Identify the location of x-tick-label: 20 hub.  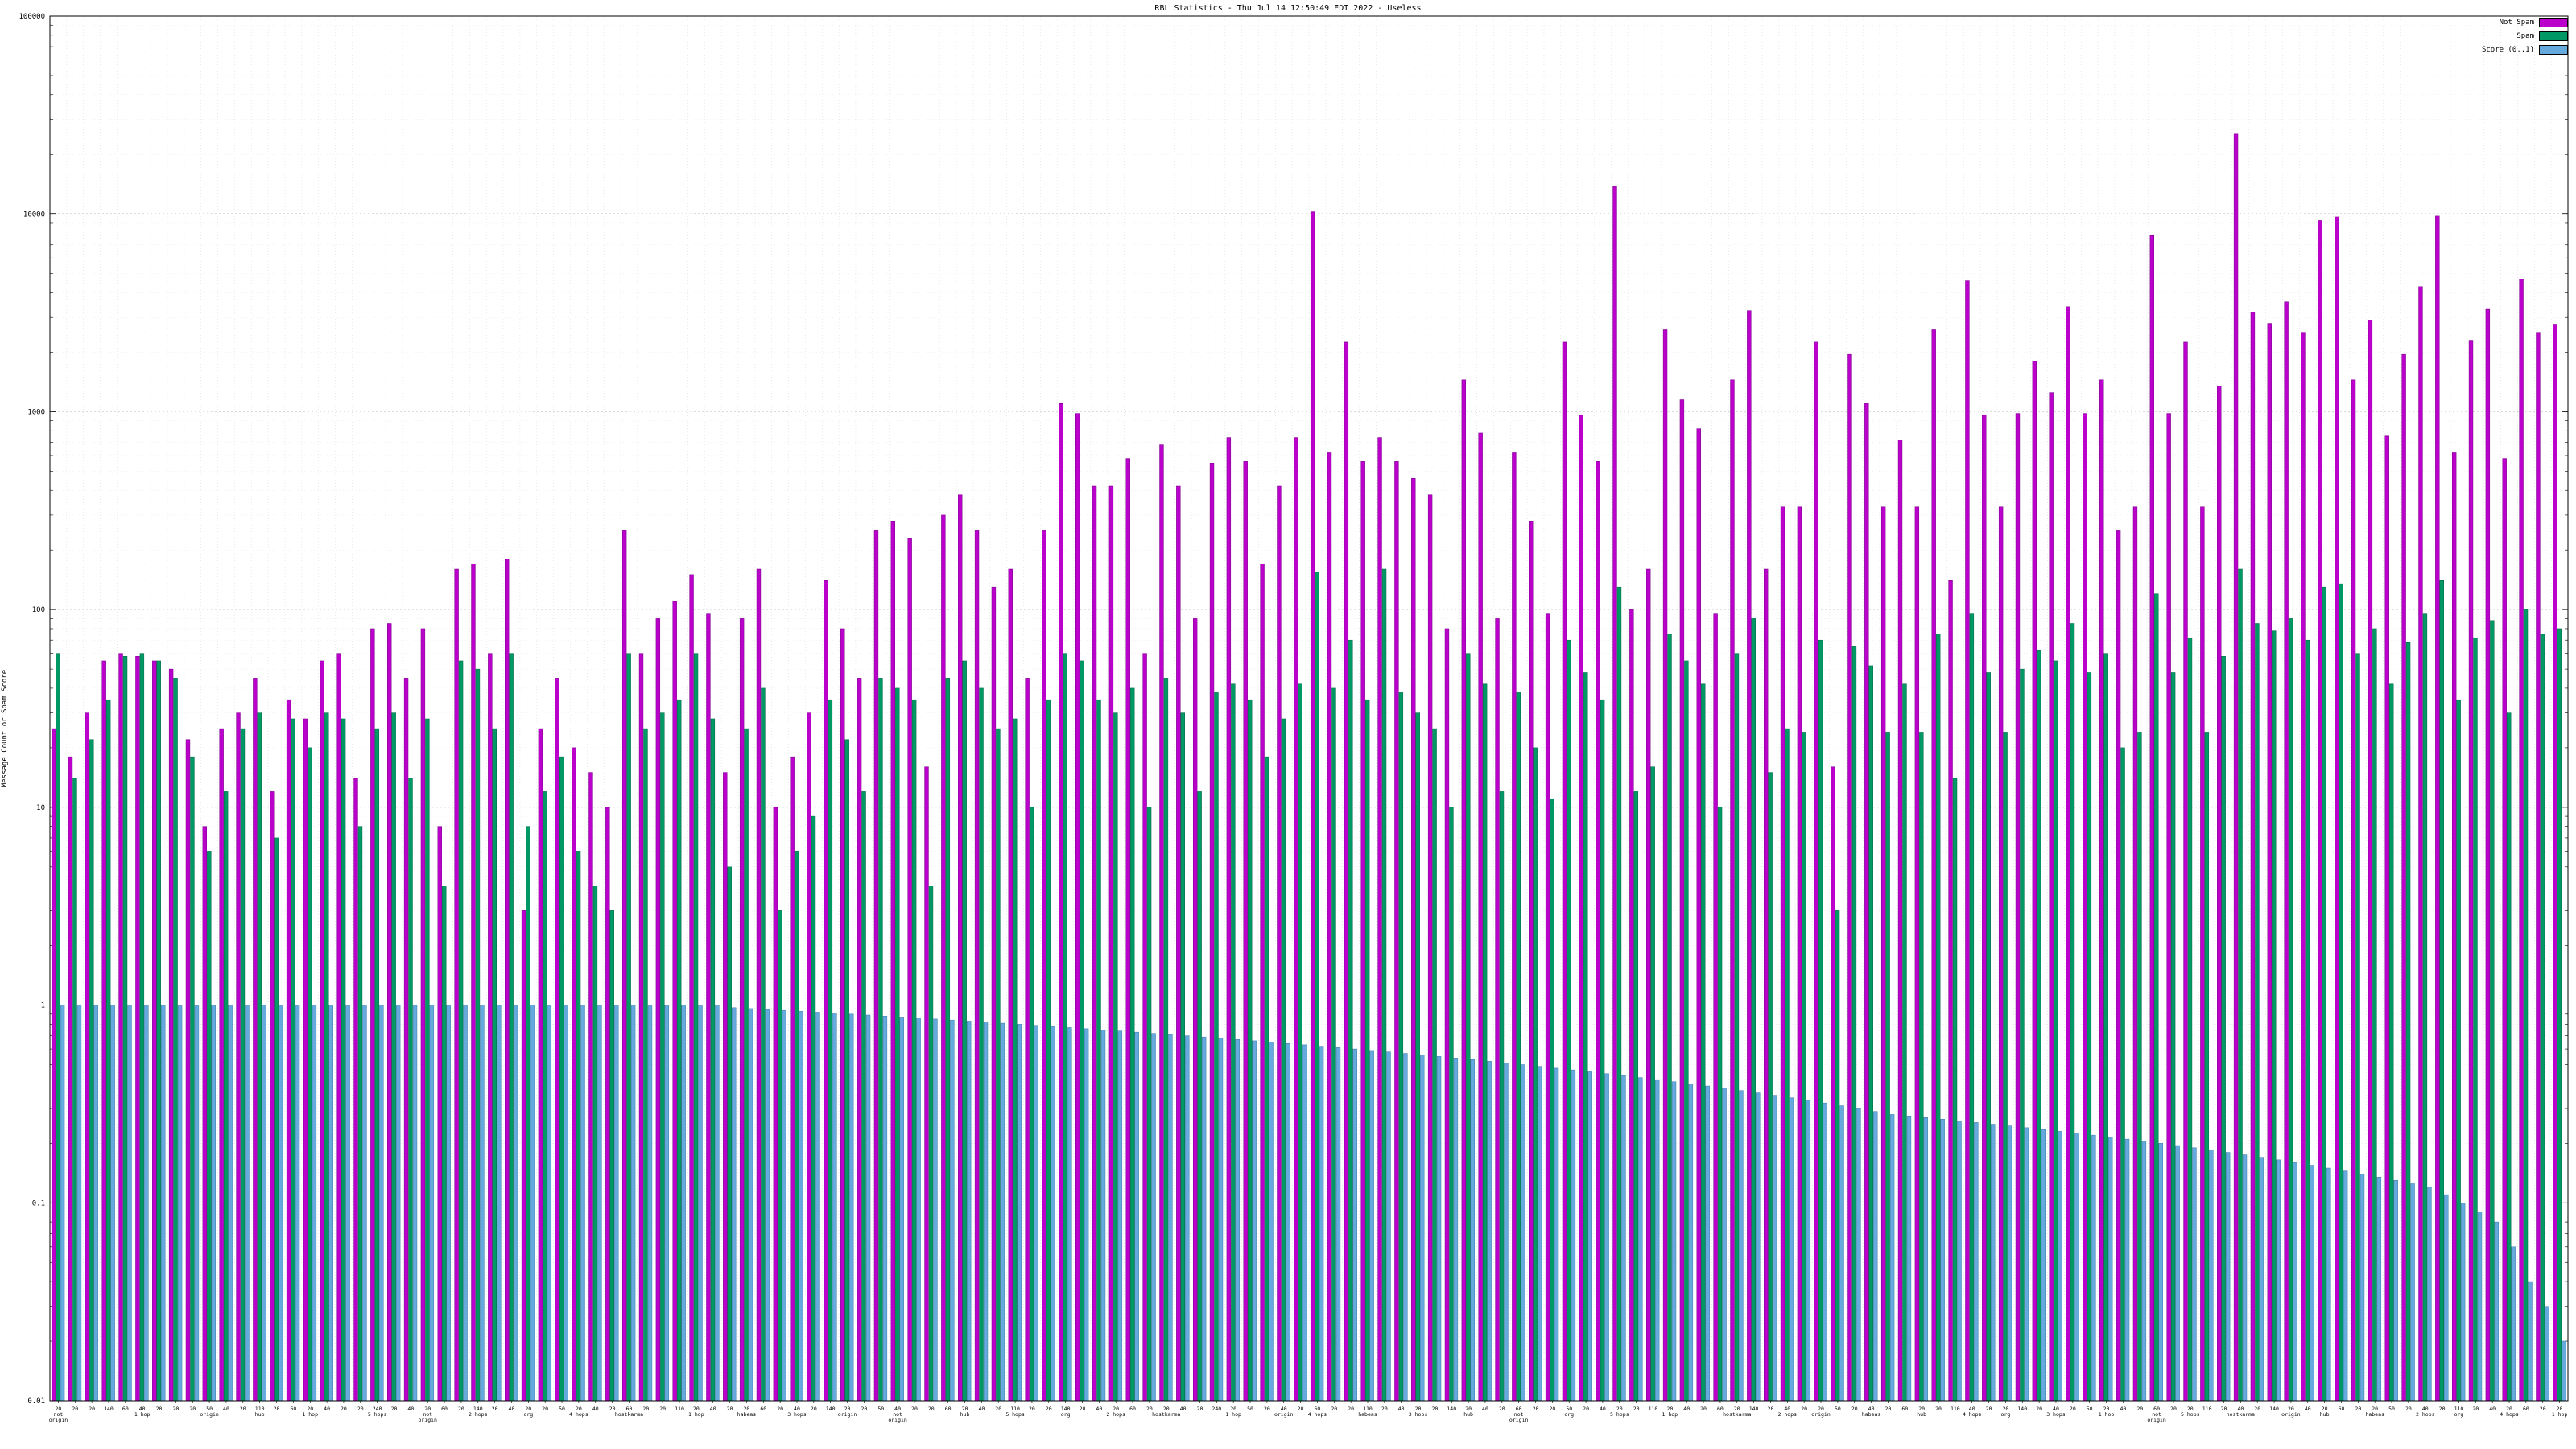
(965, 1412).